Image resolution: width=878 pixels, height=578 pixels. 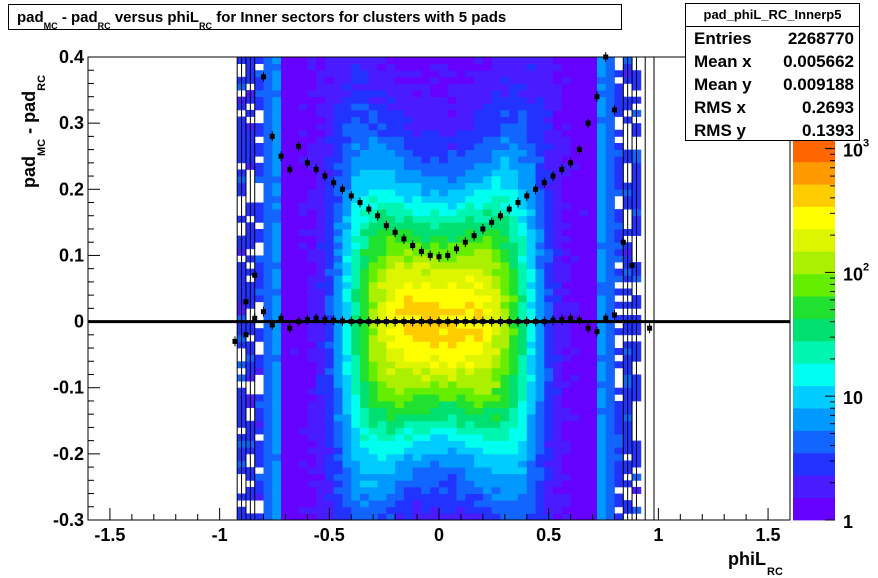 I want to click on x-tick-label: -0.5, so click(x=329, y=535).